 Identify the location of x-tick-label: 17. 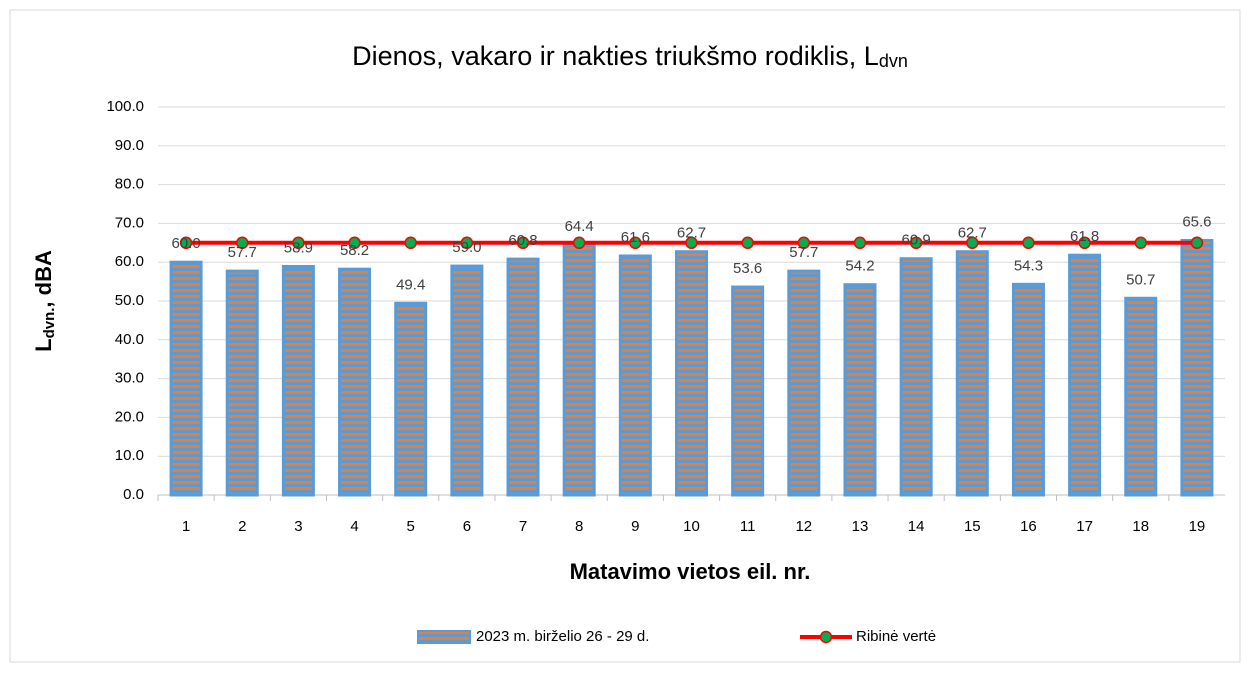
(1084, 526).